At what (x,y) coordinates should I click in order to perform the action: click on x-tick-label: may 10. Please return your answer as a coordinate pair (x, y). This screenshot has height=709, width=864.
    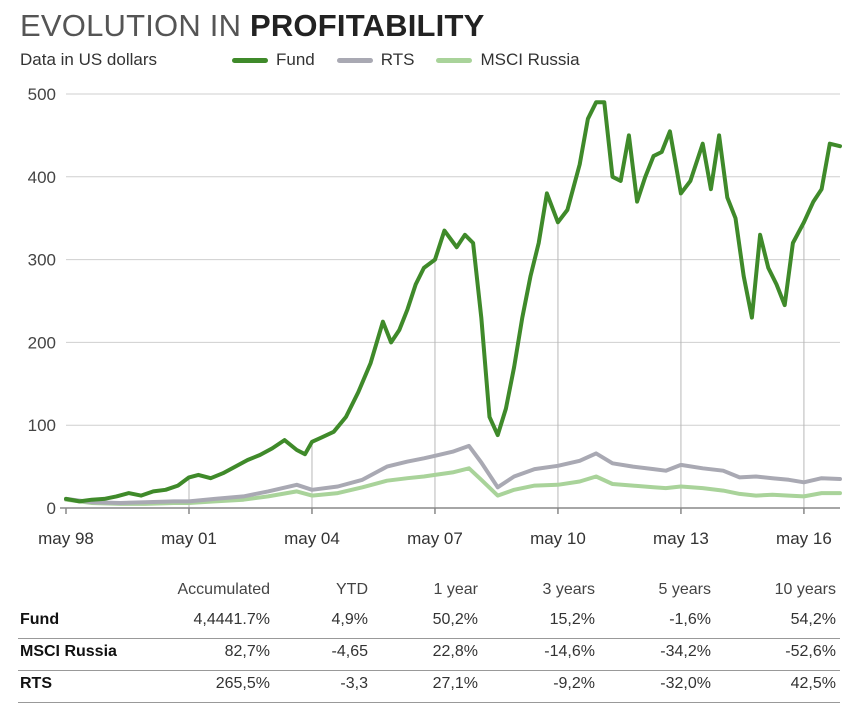
    Looking at the image, I should click on (558, 538).